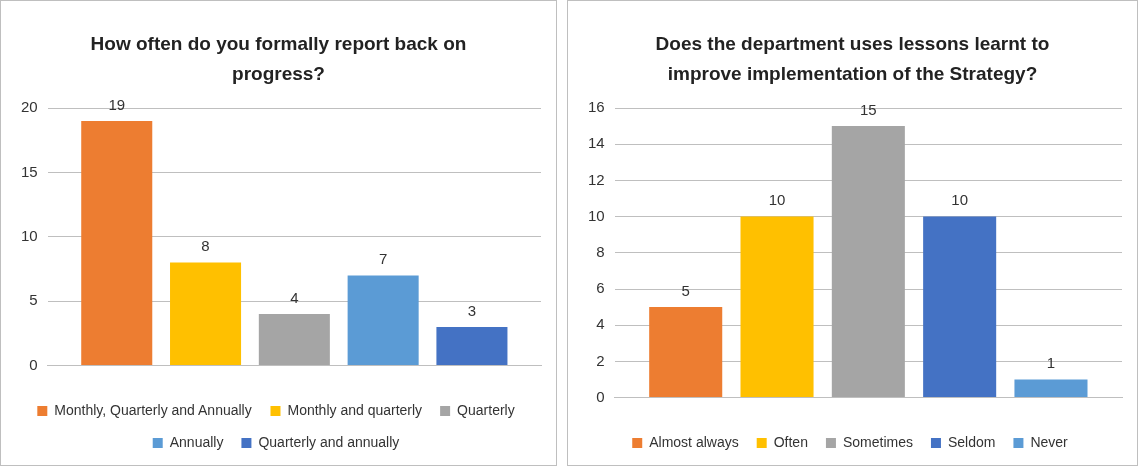 The width and height of the screenshot is (1138, 470). What do you see at coordinates (852, 59) in the screenshot?
I see `chart-title: Does the department uses lessons learnt to improve implementation of the Strategy?` at bounding box center [852, 59].